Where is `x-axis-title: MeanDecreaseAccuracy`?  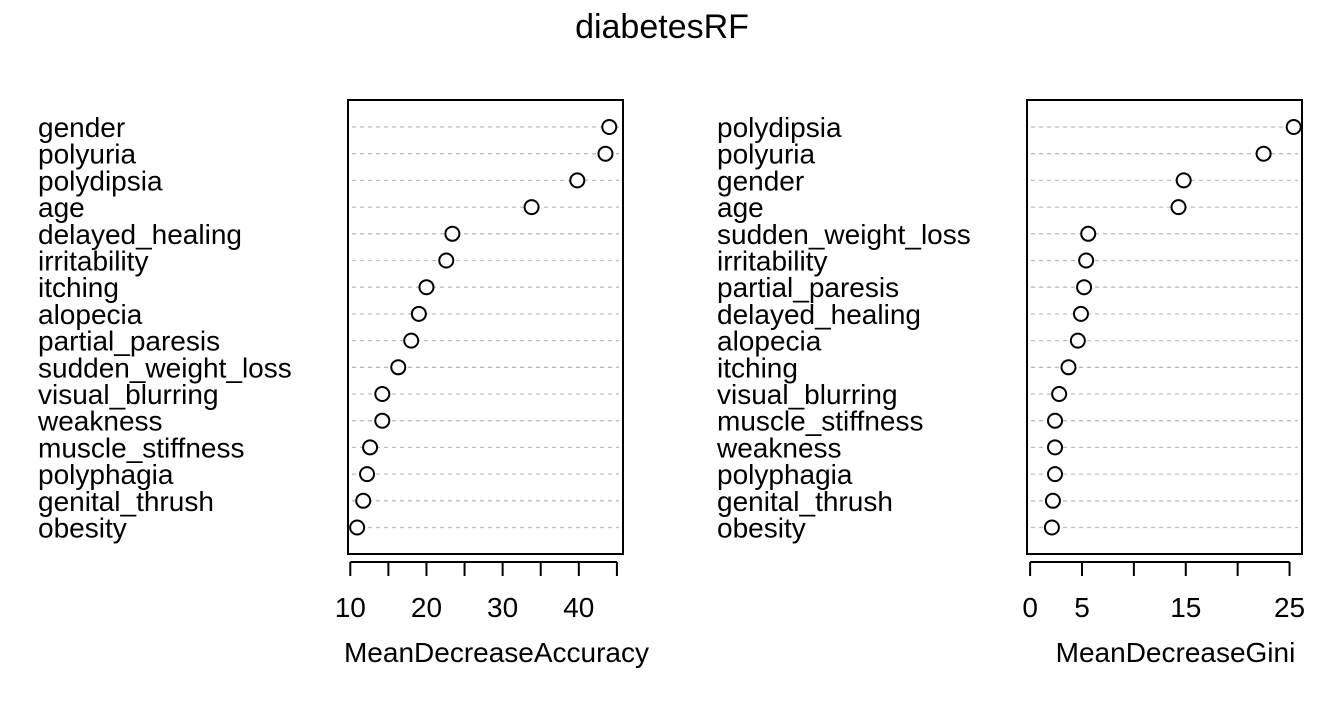 x-axis-title: MeanDecreaseAccuracy is located at coordinates (496, 652).